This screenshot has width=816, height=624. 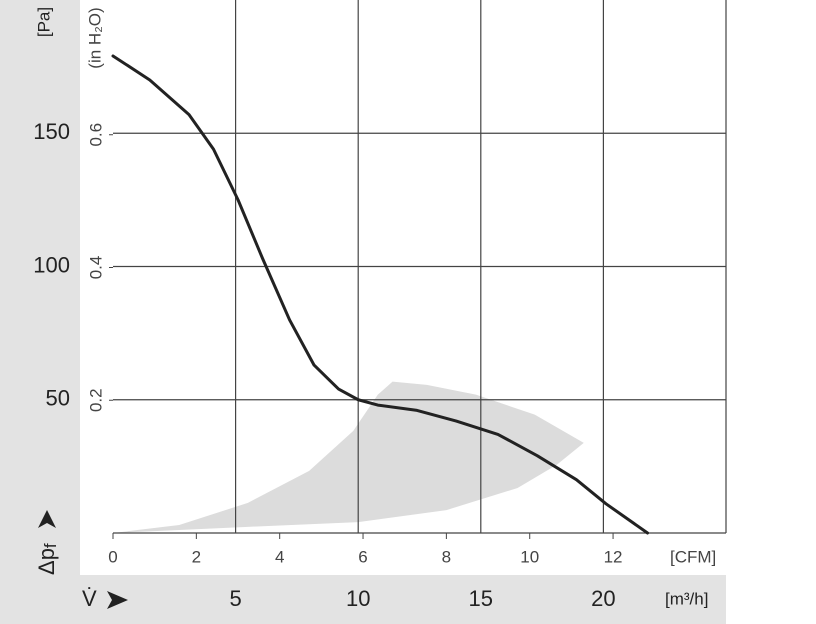 What do you see at coordinates (117, 600) in the screenshot?
I see `x-arrow` at bounding box center [117, 600].